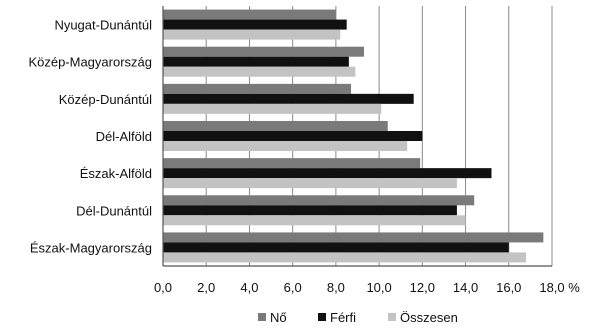  I want to click on category-label: Észak-Alföld, so click(116, 173).